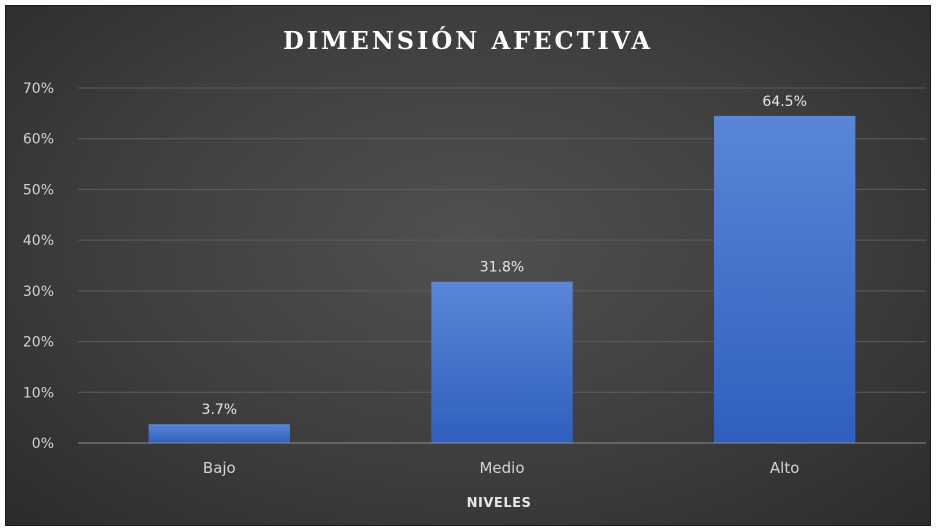  What do you see at coordinates (785, 279) in the screenshot?
I see `bar-alto` at bounding box center [785, 279].